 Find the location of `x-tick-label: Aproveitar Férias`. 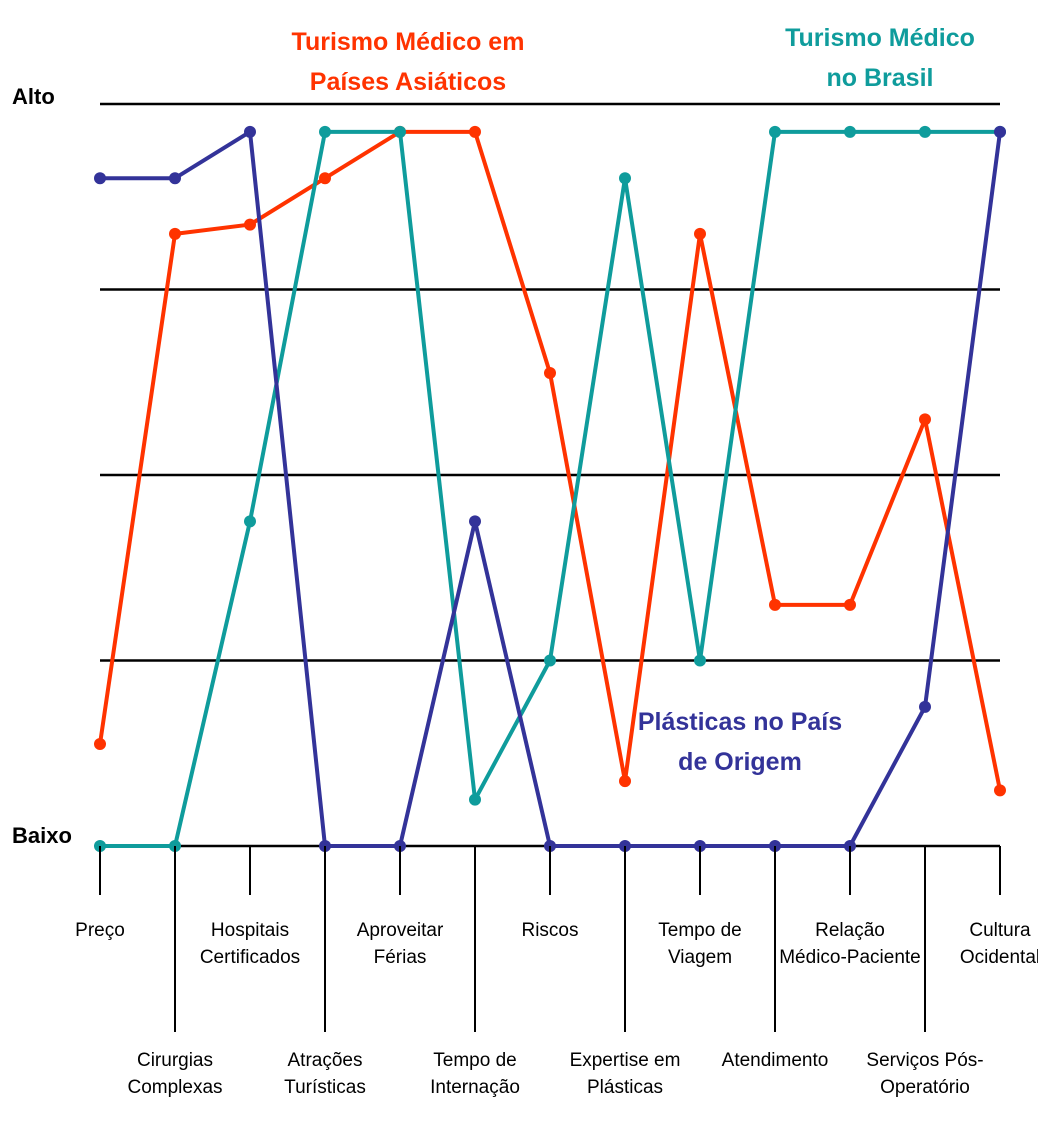

x-tick-label: Aproveitar Férias is located at coordinates (400, 944).